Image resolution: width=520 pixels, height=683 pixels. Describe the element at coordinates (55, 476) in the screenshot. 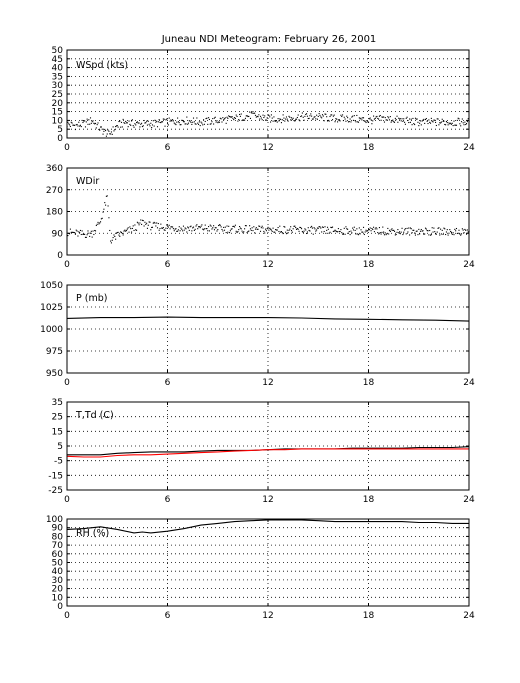

I see `y-tick-label: -15` at that location.